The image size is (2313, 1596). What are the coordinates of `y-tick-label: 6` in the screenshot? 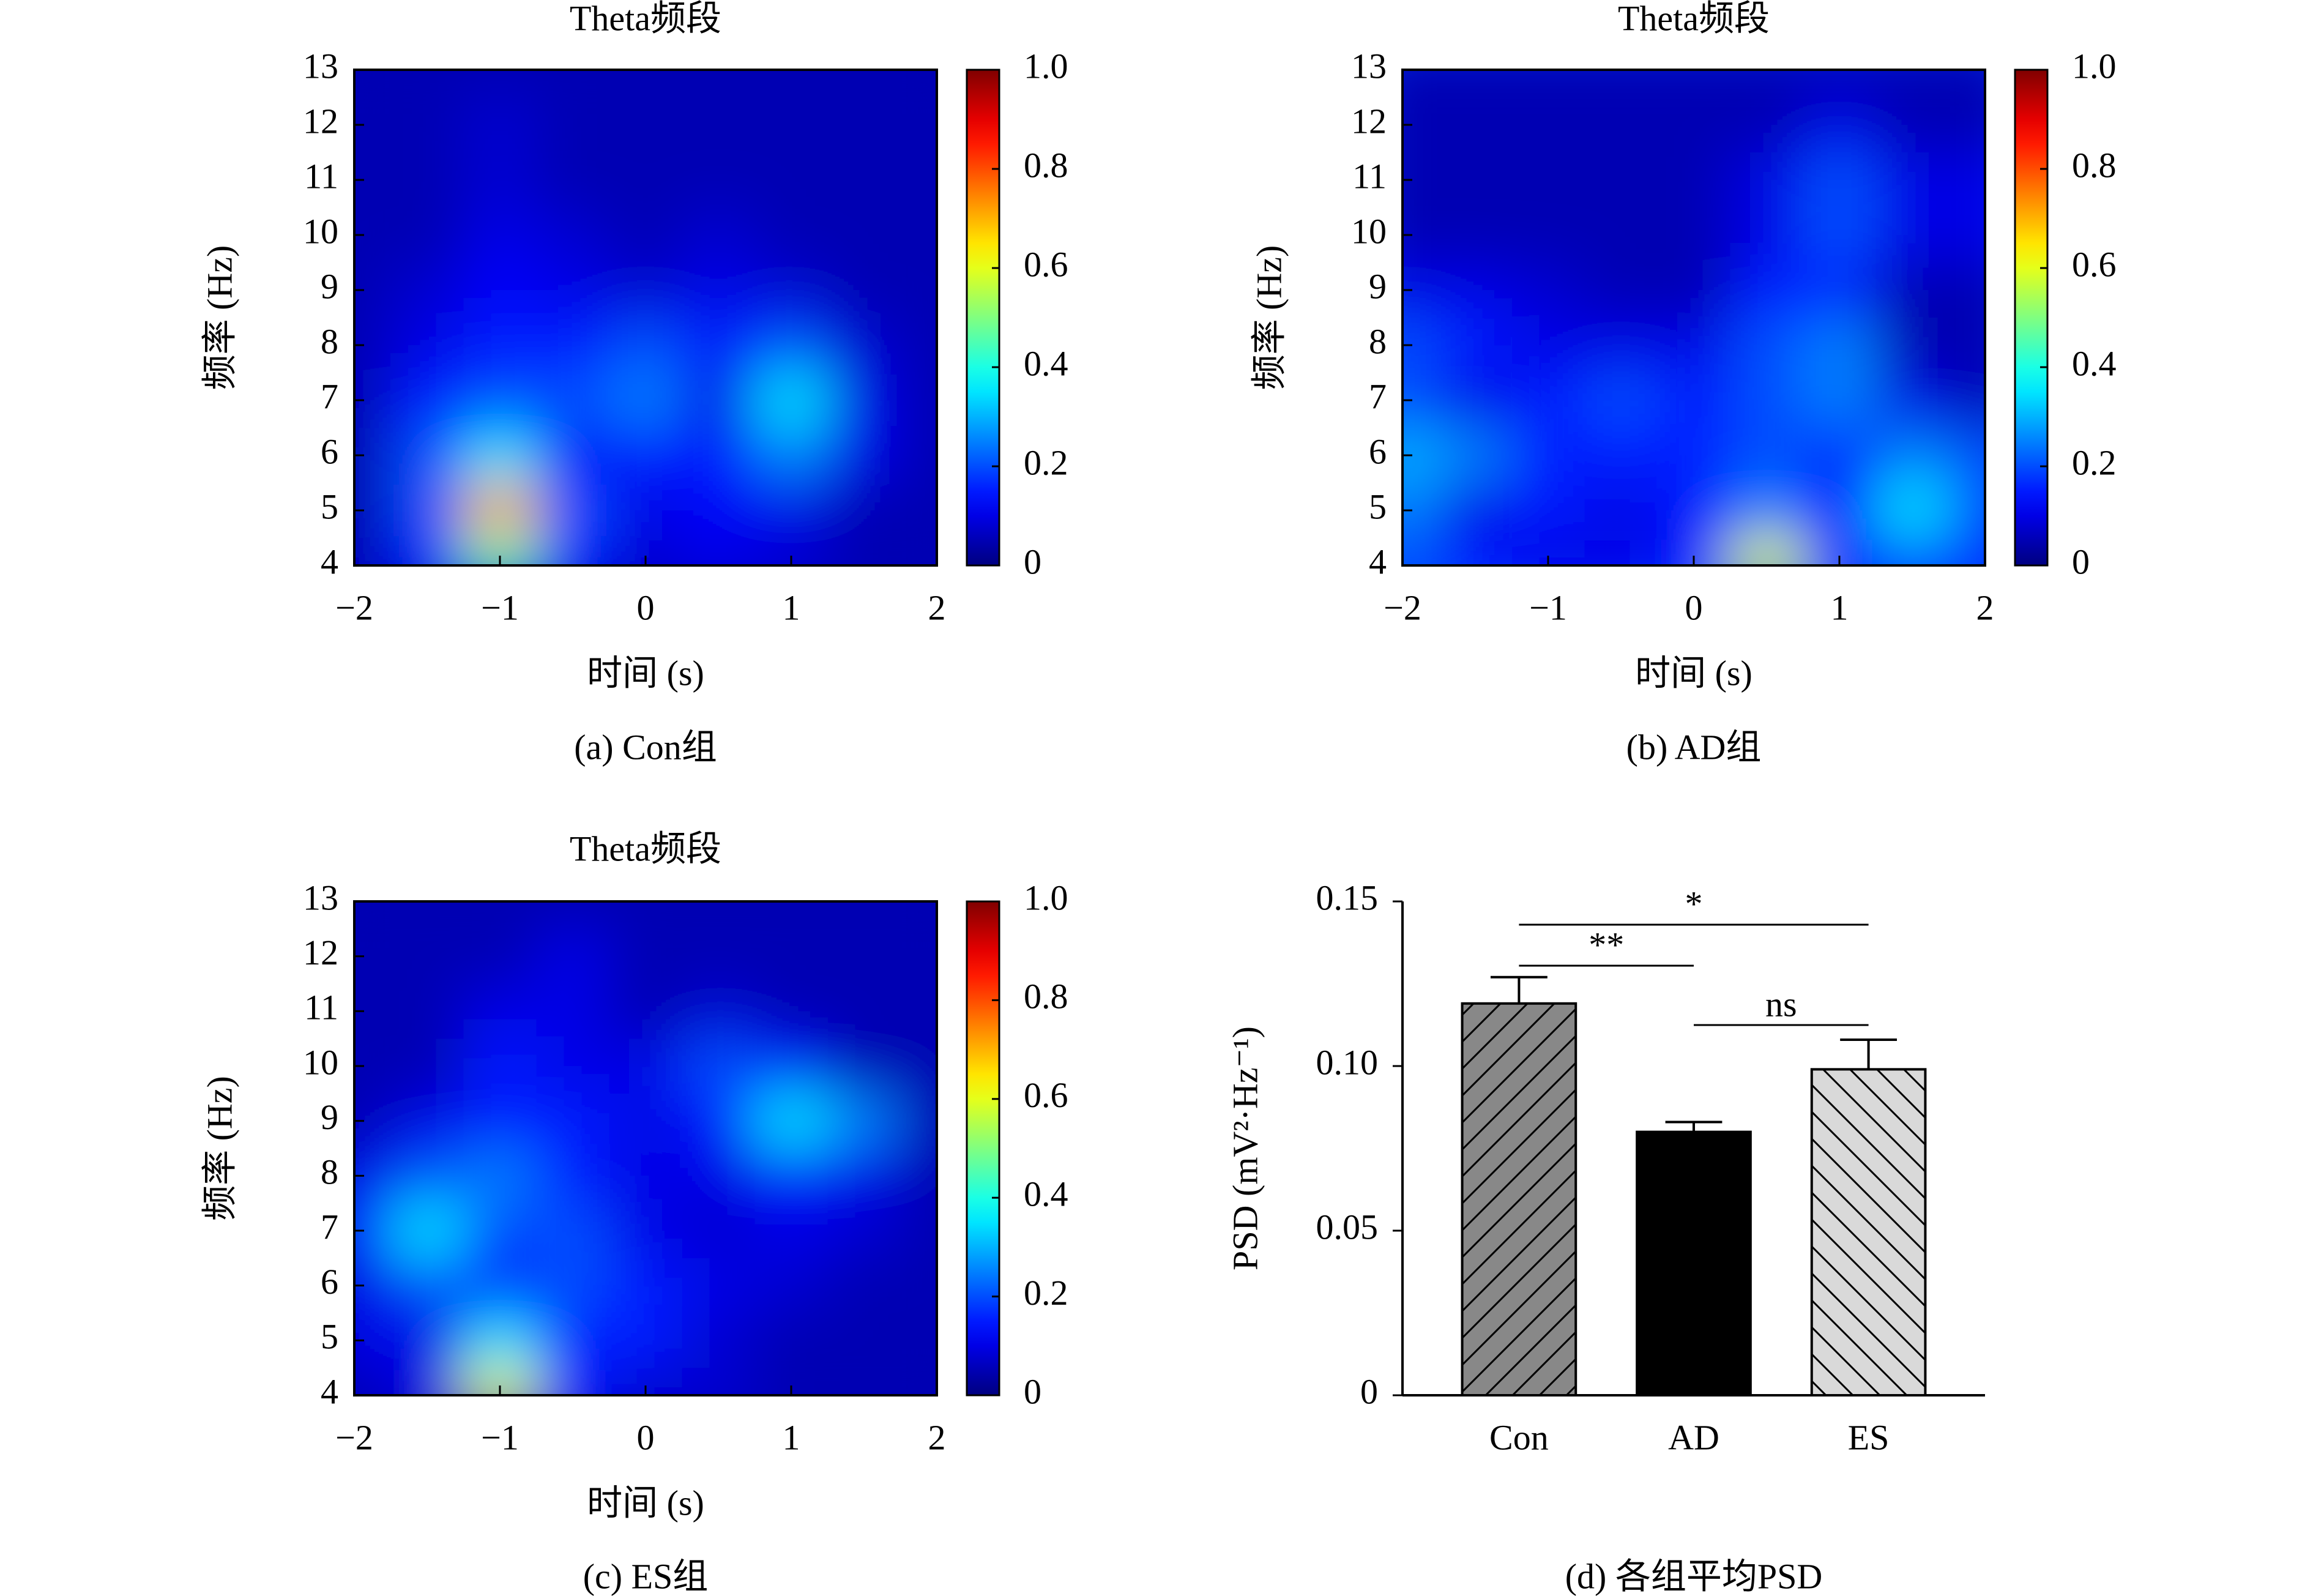 It's located at (329, 1282).